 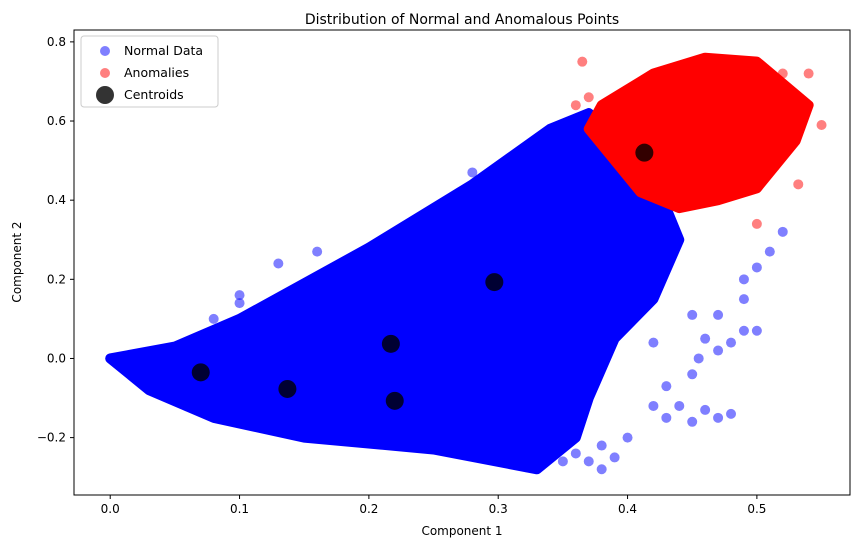 What do you see at coordinates (368, 509) in the screenshot?
I see `x-tick-label: 0.2` at bounding box center [368, 509].